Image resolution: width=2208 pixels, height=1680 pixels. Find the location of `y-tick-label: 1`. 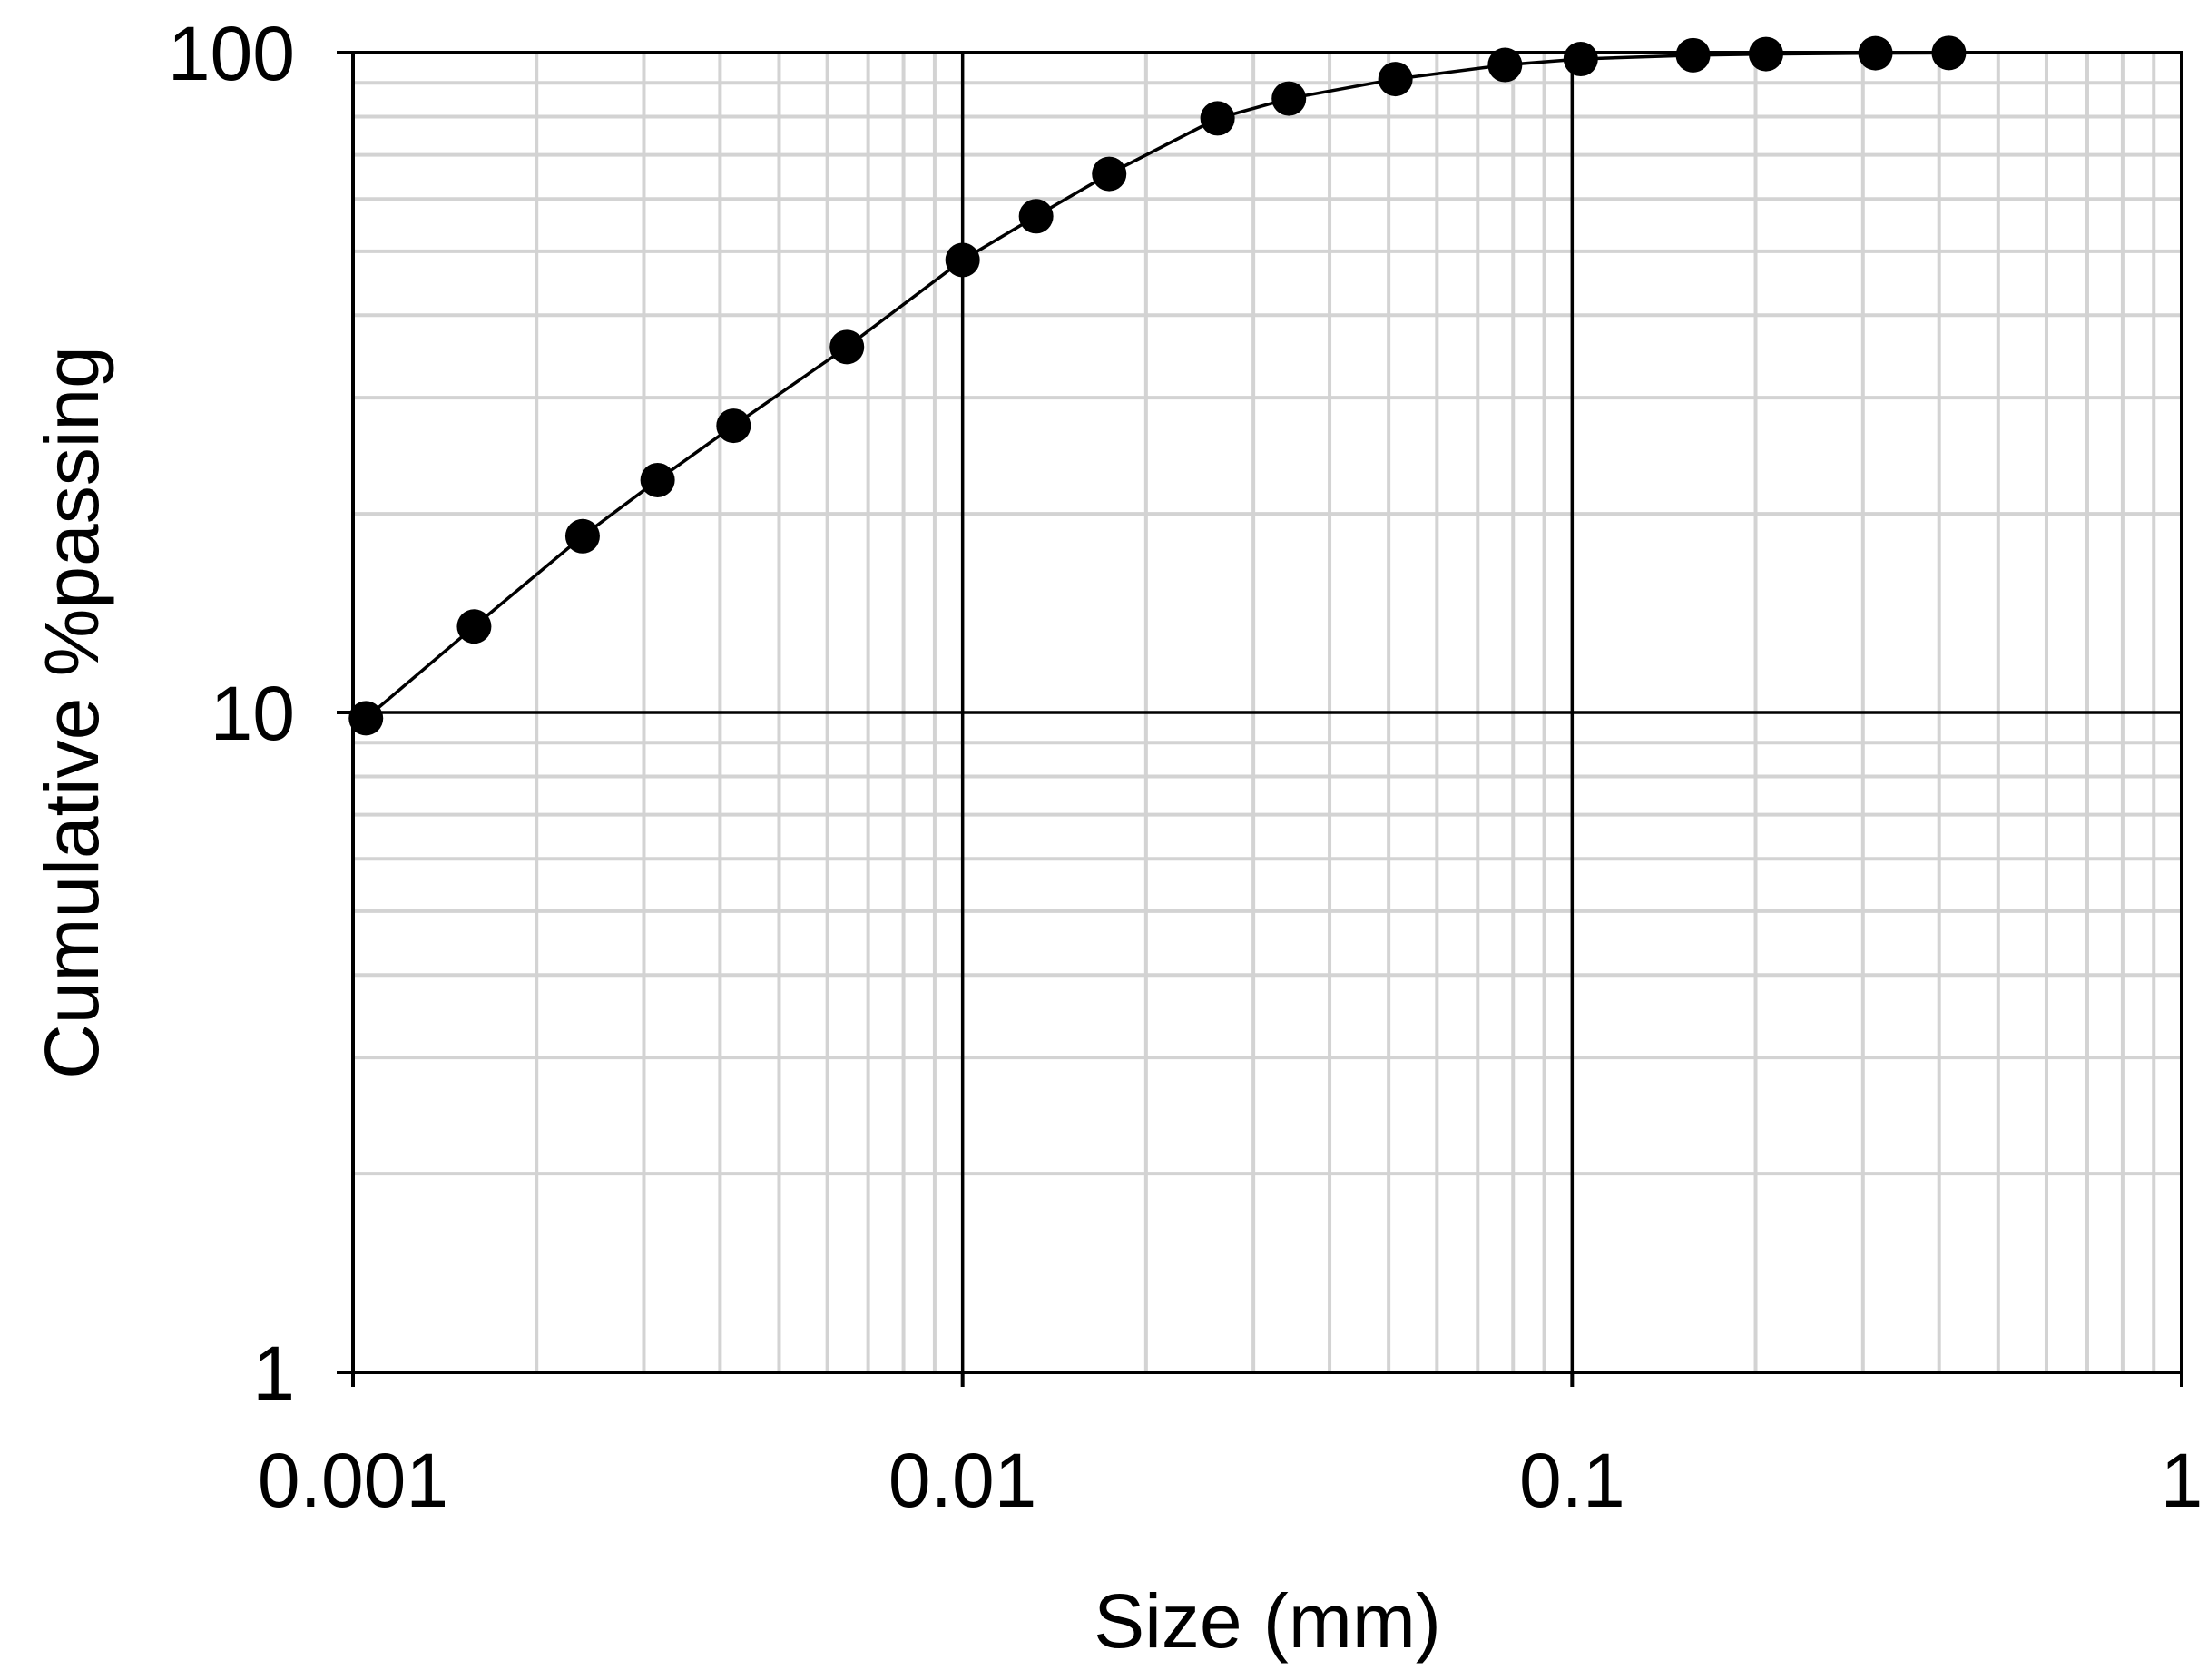

y-tick-label: 1 is located at coordinates (273, 1373).